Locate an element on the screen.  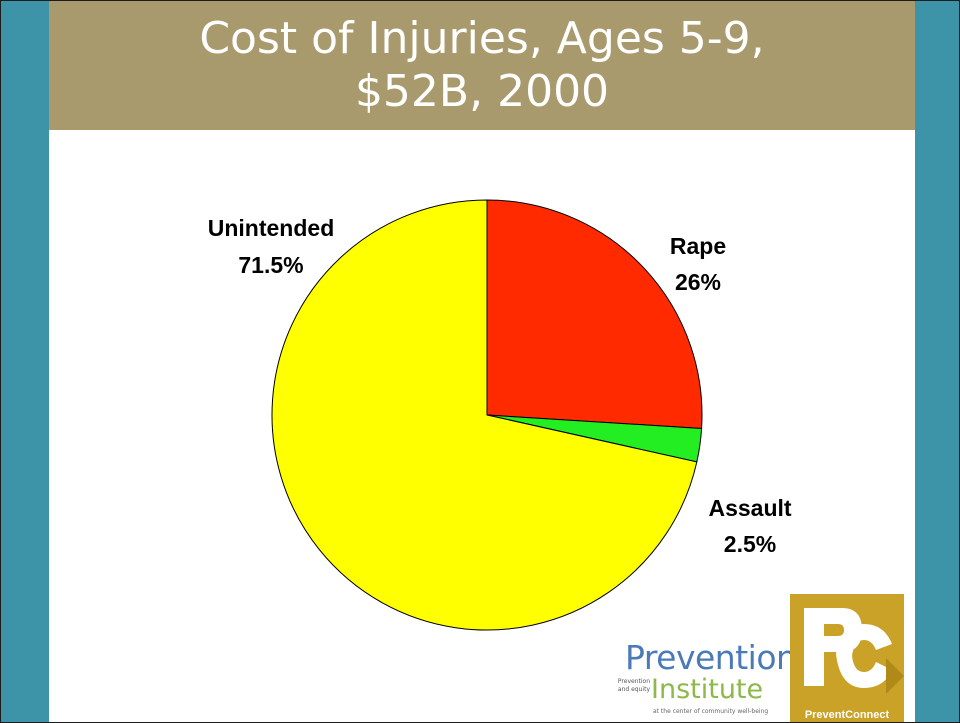
slice-label-unintended-name: Unintended is located at coordinates (271, 228).